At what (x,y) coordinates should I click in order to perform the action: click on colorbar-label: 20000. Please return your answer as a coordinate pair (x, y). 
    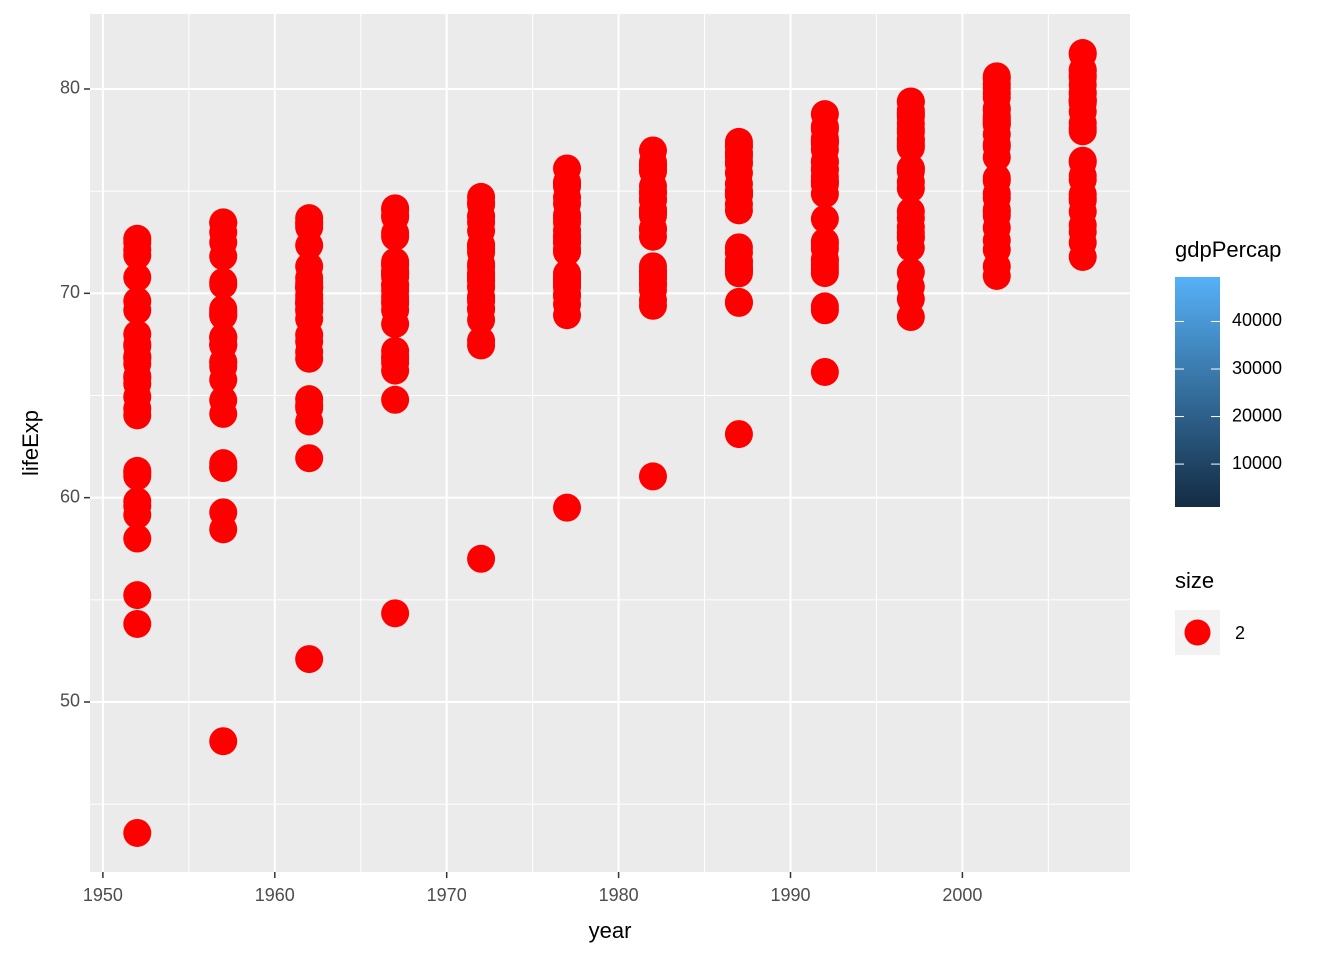
    Looking at the image, I should click on (1257, 415).